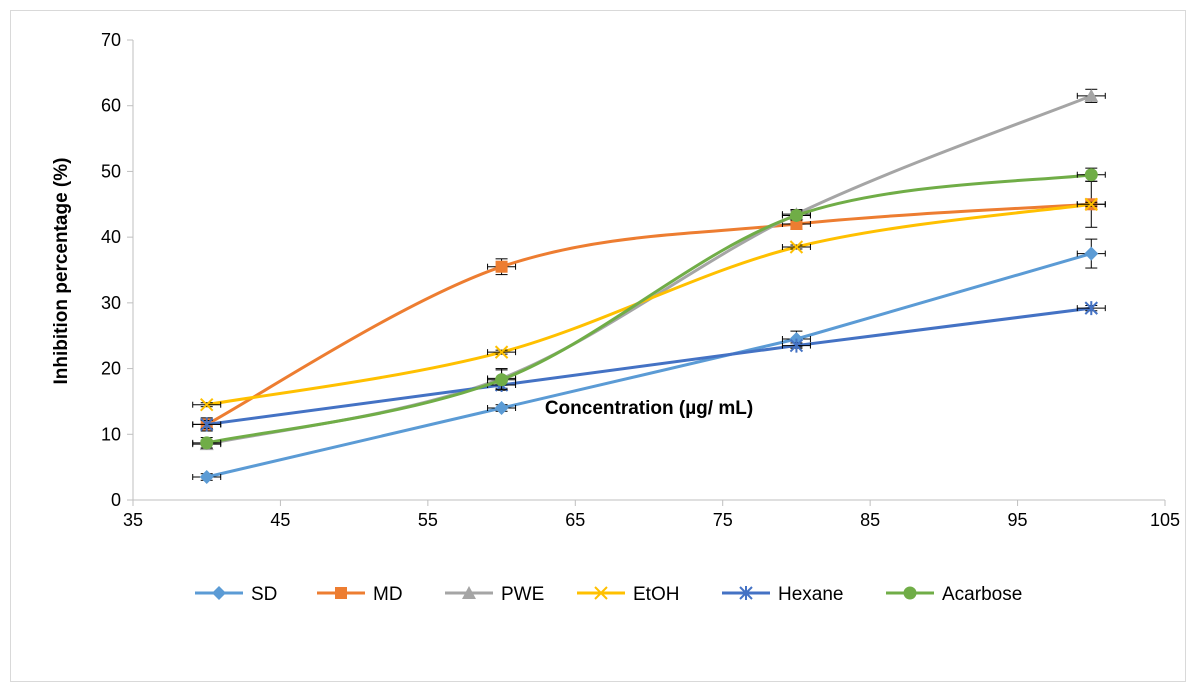 This screenshot has width=1198, height=683. What do you see at coordinates (723, 520) in the screenshot?
I see `x-tick-label: 75` at bounding box center [723, 520].